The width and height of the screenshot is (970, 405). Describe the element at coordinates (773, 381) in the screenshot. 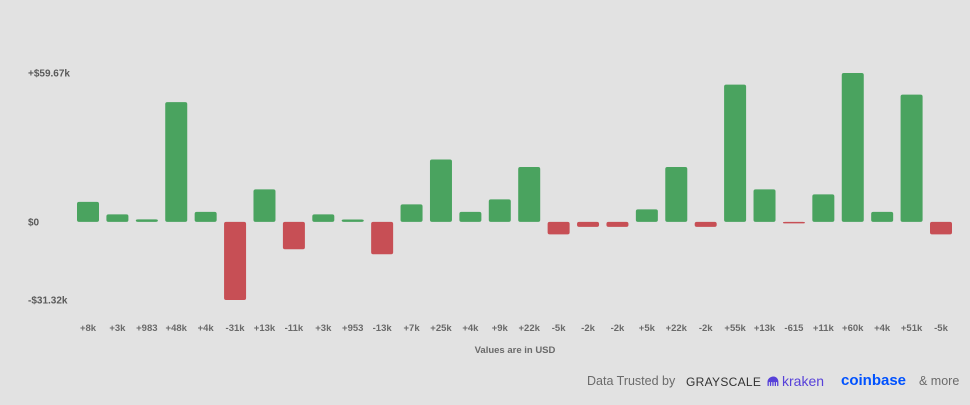

I see `kraken-icon` at that location.